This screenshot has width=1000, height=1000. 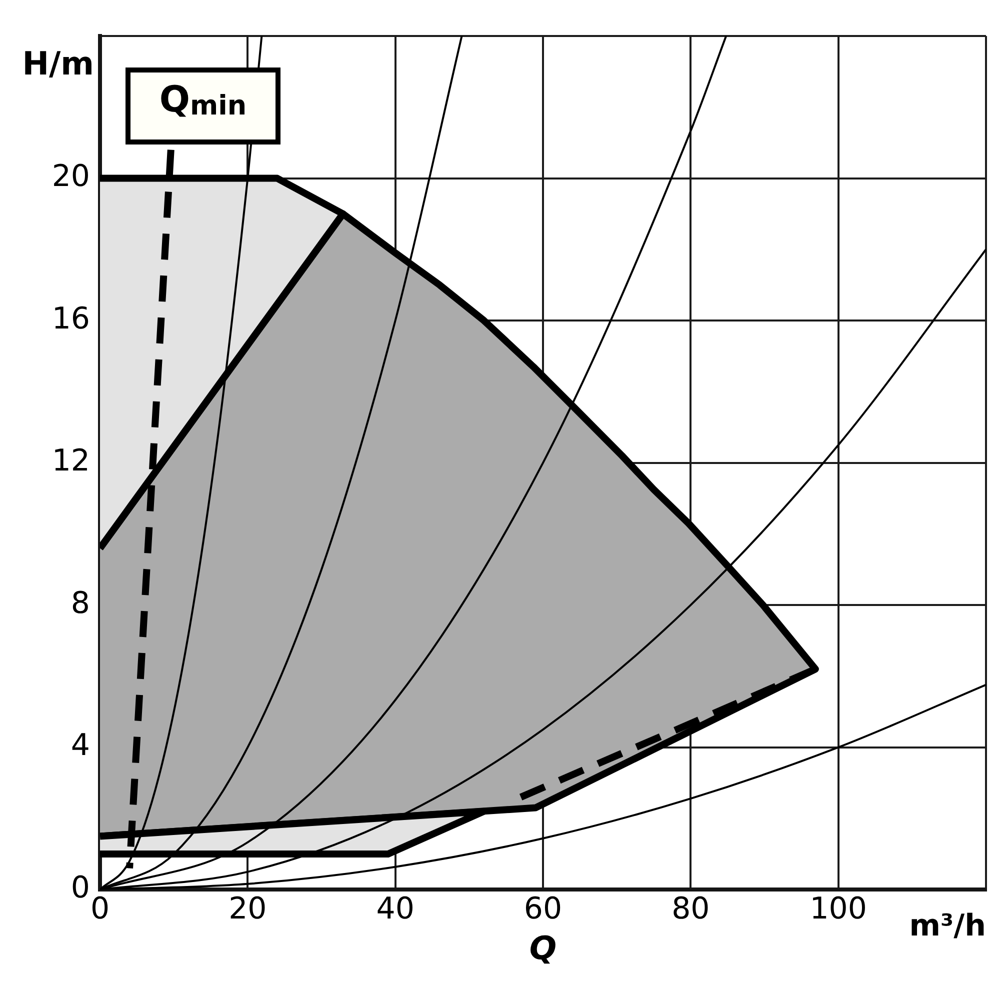 I want to click on annotation: Qmin, so click(x=203, y=100).